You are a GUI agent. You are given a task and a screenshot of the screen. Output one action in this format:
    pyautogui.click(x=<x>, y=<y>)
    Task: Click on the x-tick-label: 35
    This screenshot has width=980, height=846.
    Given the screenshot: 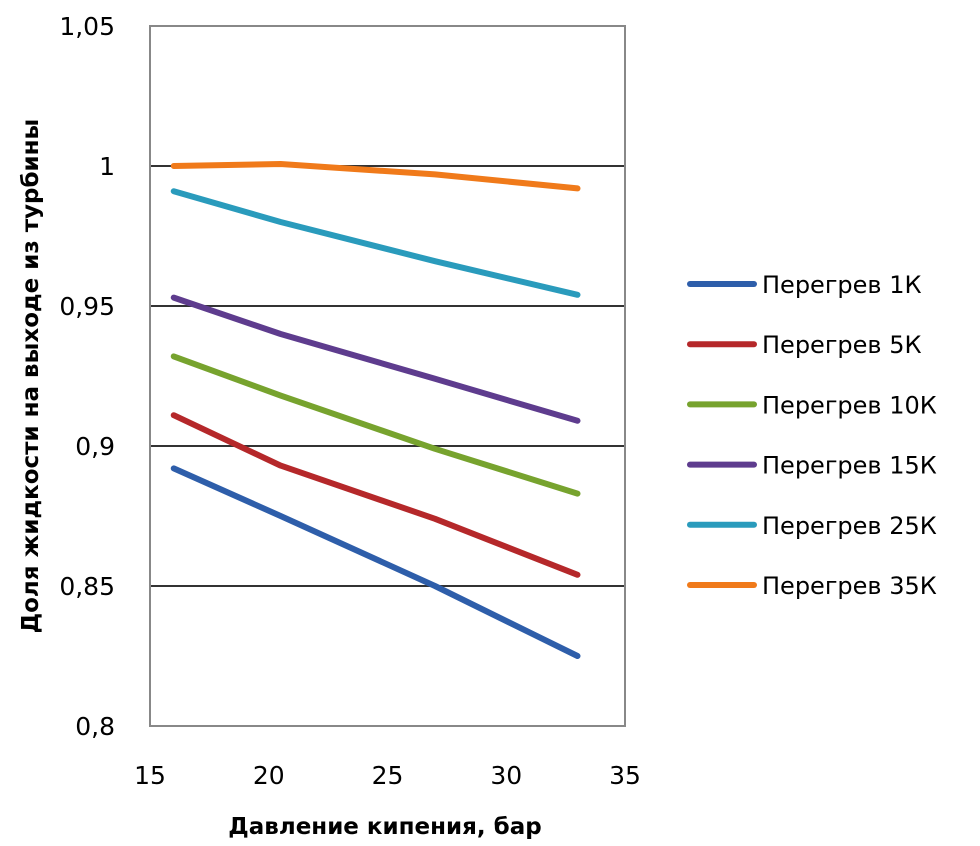 What is the action you would take?
    pyautogui.click(x=625, y=775)
    